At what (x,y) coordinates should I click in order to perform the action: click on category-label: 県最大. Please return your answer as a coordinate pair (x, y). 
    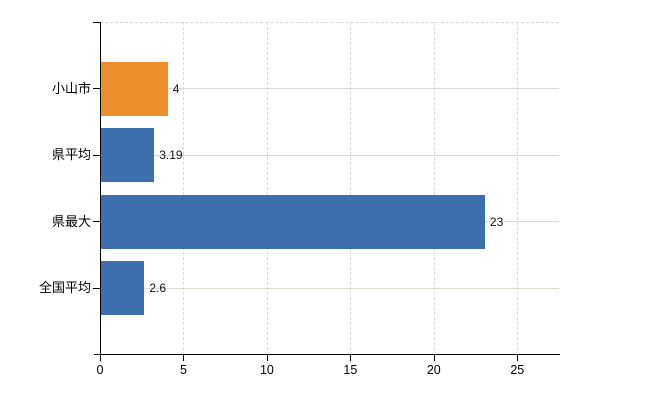
    Looking at the image, I should click on (71, 221).